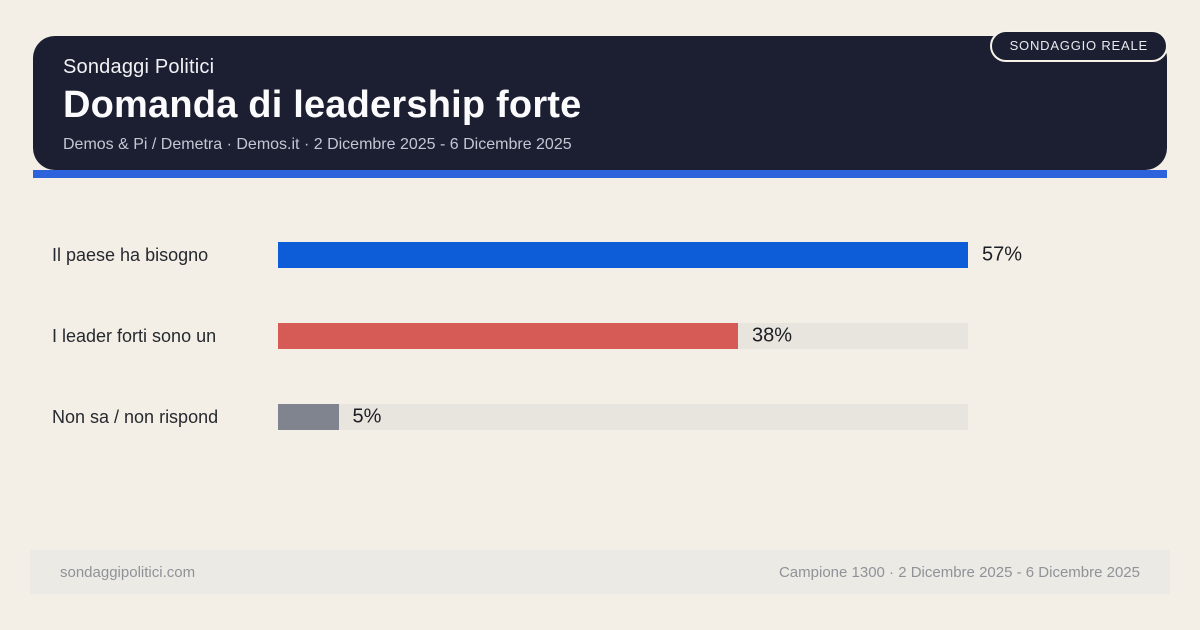 The height and width of the screenshot is (630, 1200). Describe the element at coordinates (135, 416) in the screenshot. I see `bar-label: Non sa / non rispond` at that location.